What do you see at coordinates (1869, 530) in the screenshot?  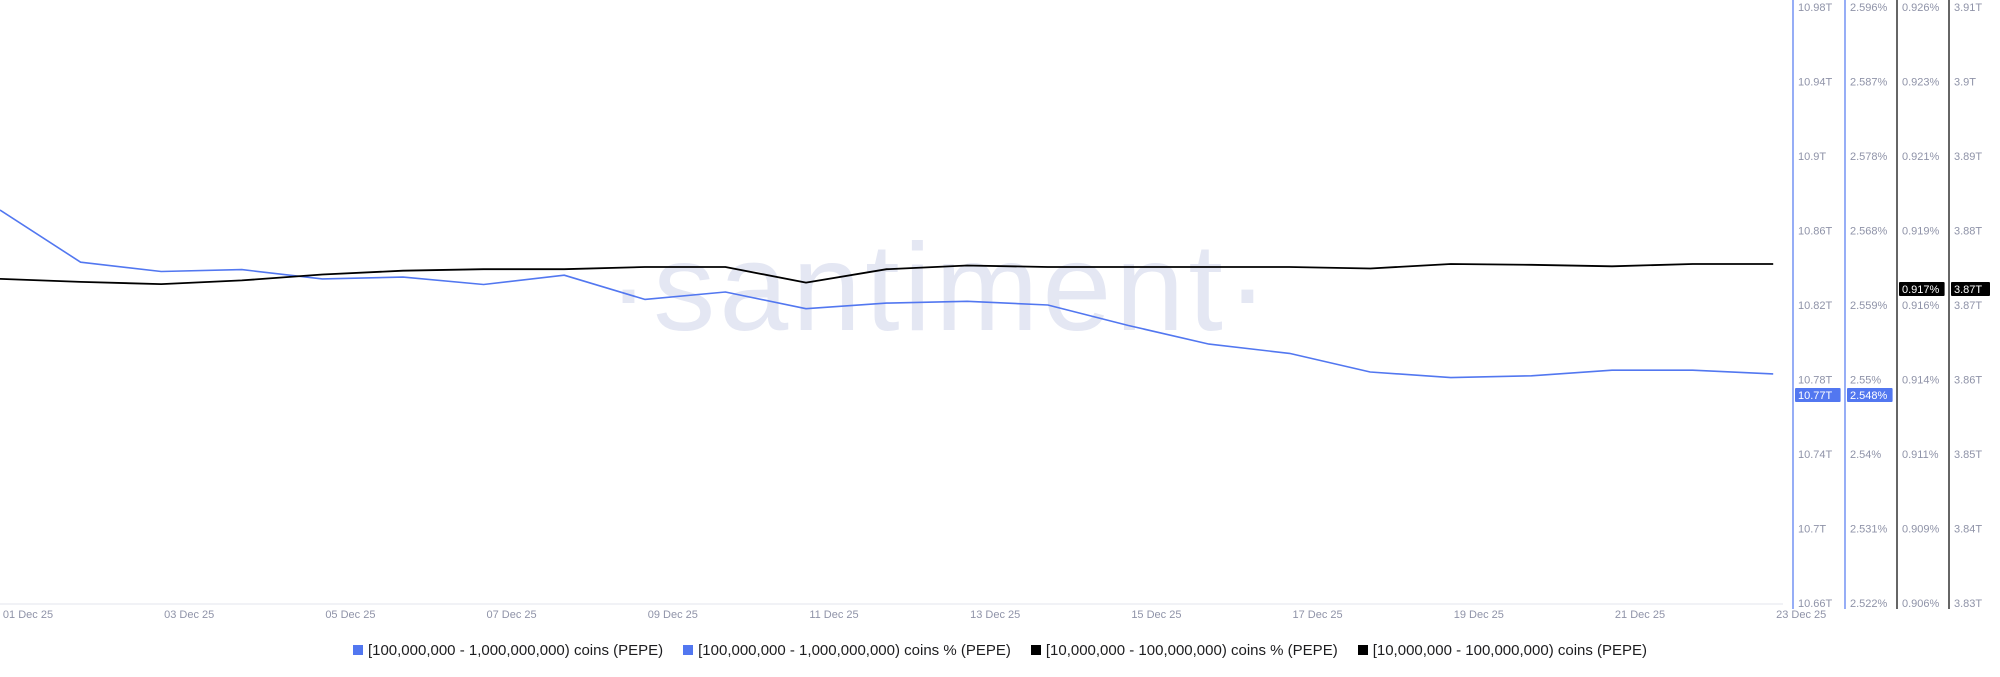 I see `y-tick-label: 2.531%` at bounding box center [1869, 530].